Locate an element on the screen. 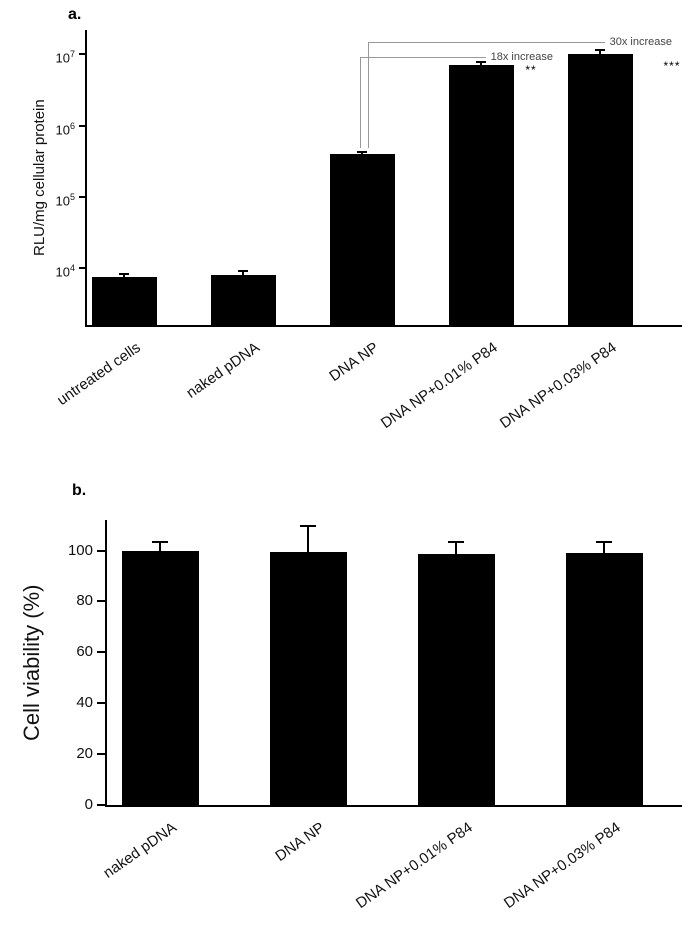  y-tick-label: 10⁷ is located at coordinates (65, 57).